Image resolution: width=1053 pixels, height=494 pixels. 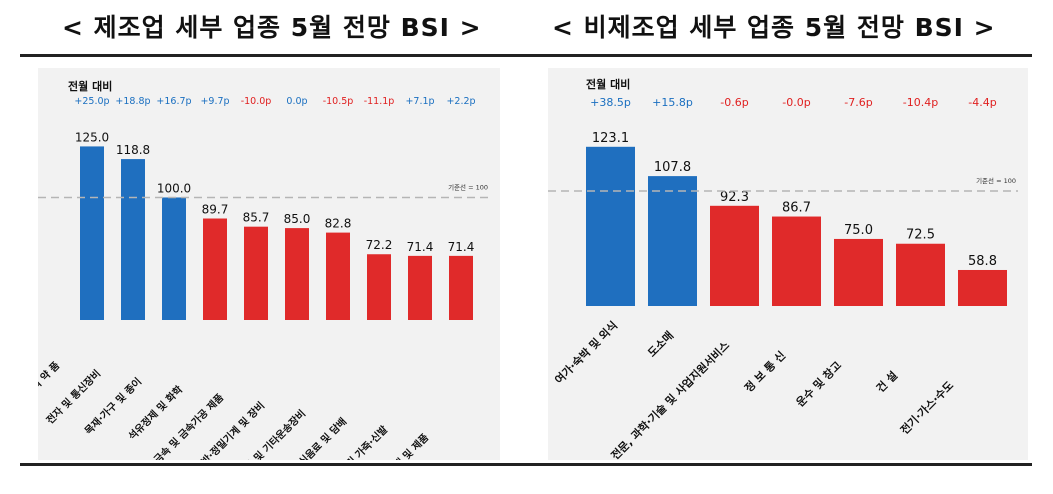 I want to click on value-label: 89.7, so click(x=215, y=210).